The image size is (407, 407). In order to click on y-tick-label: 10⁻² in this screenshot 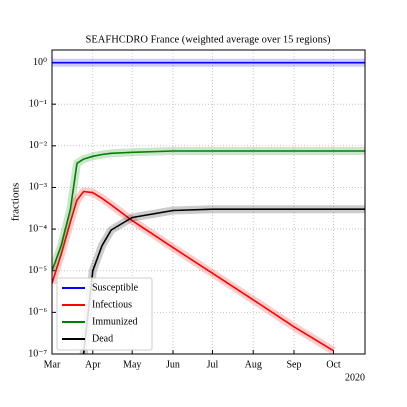, I will do `click(38, 145)`.